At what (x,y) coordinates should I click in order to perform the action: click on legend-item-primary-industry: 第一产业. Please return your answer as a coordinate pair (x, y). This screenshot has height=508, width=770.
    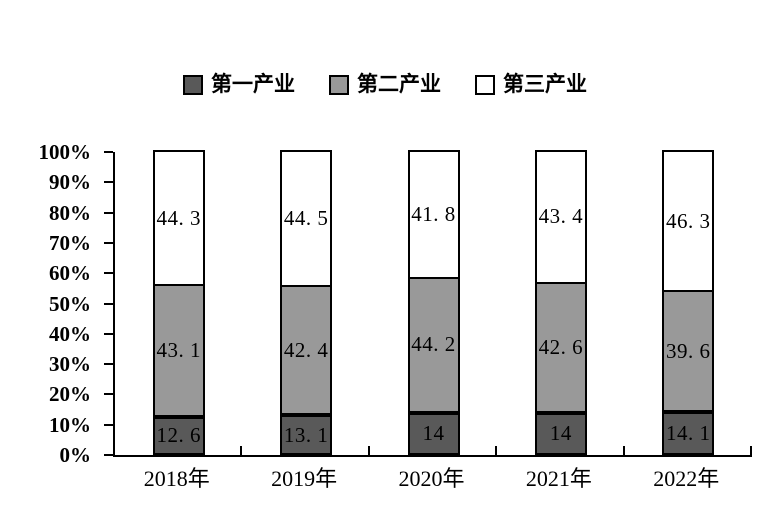
    Looking at the image, I should click on (239, 84).